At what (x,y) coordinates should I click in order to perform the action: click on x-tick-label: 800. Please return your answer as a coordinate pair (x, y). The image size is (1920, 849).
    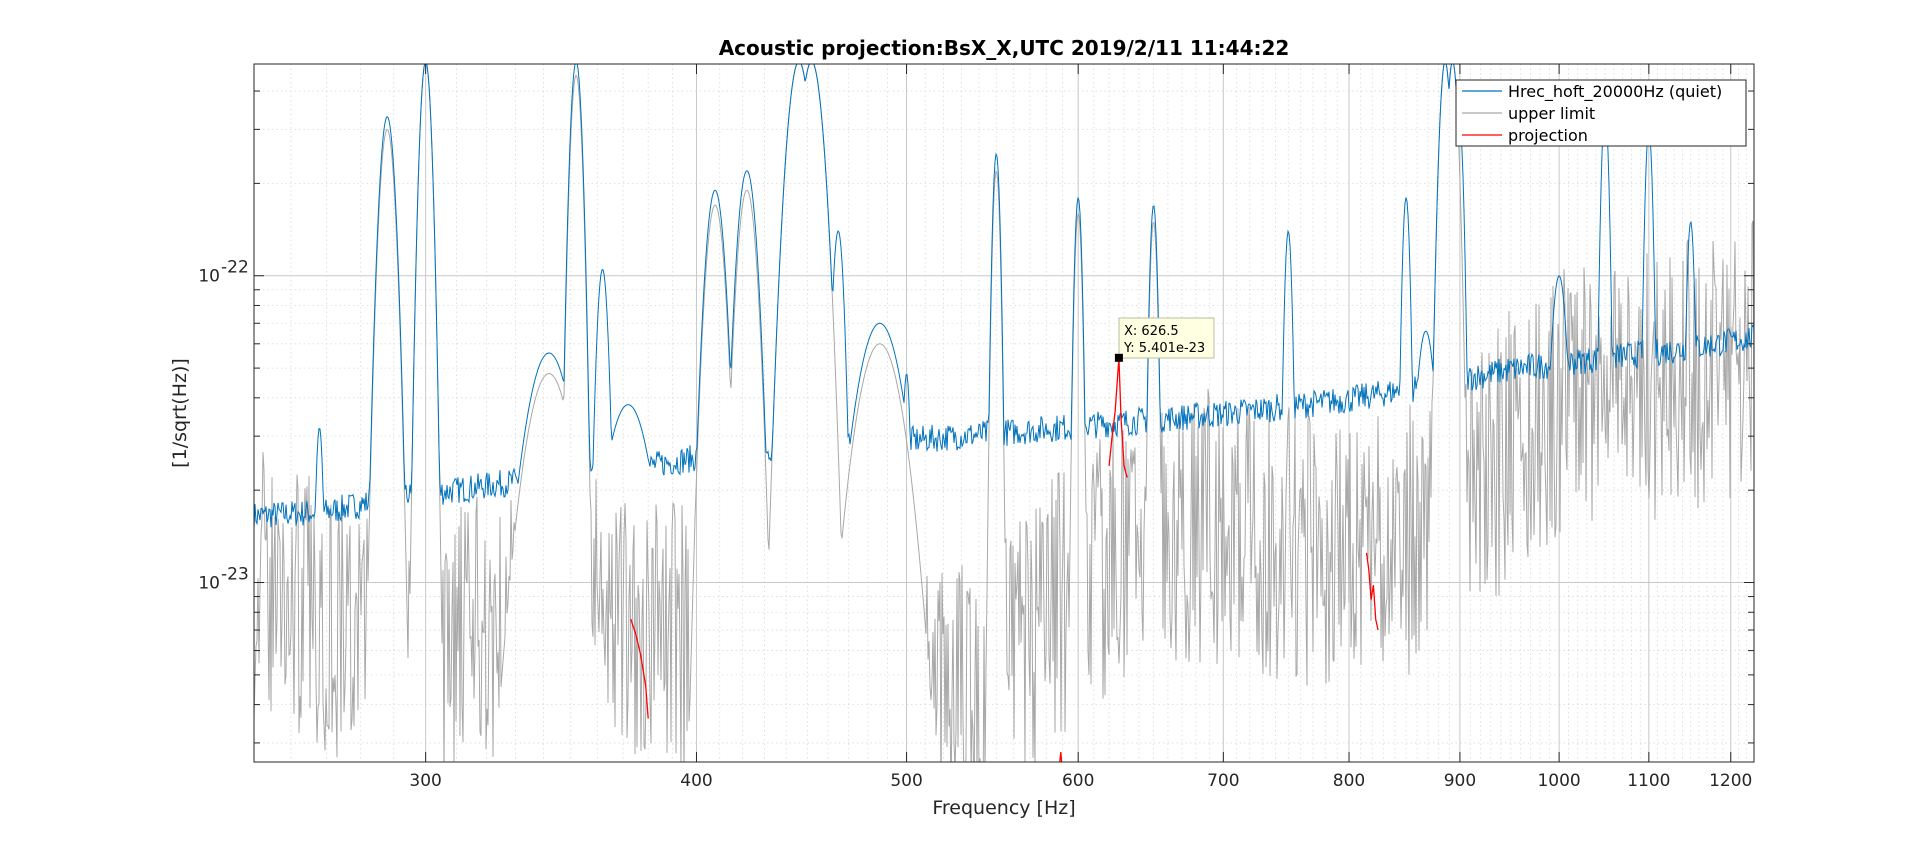
    Looking at the image, I should click on (1349, 781).